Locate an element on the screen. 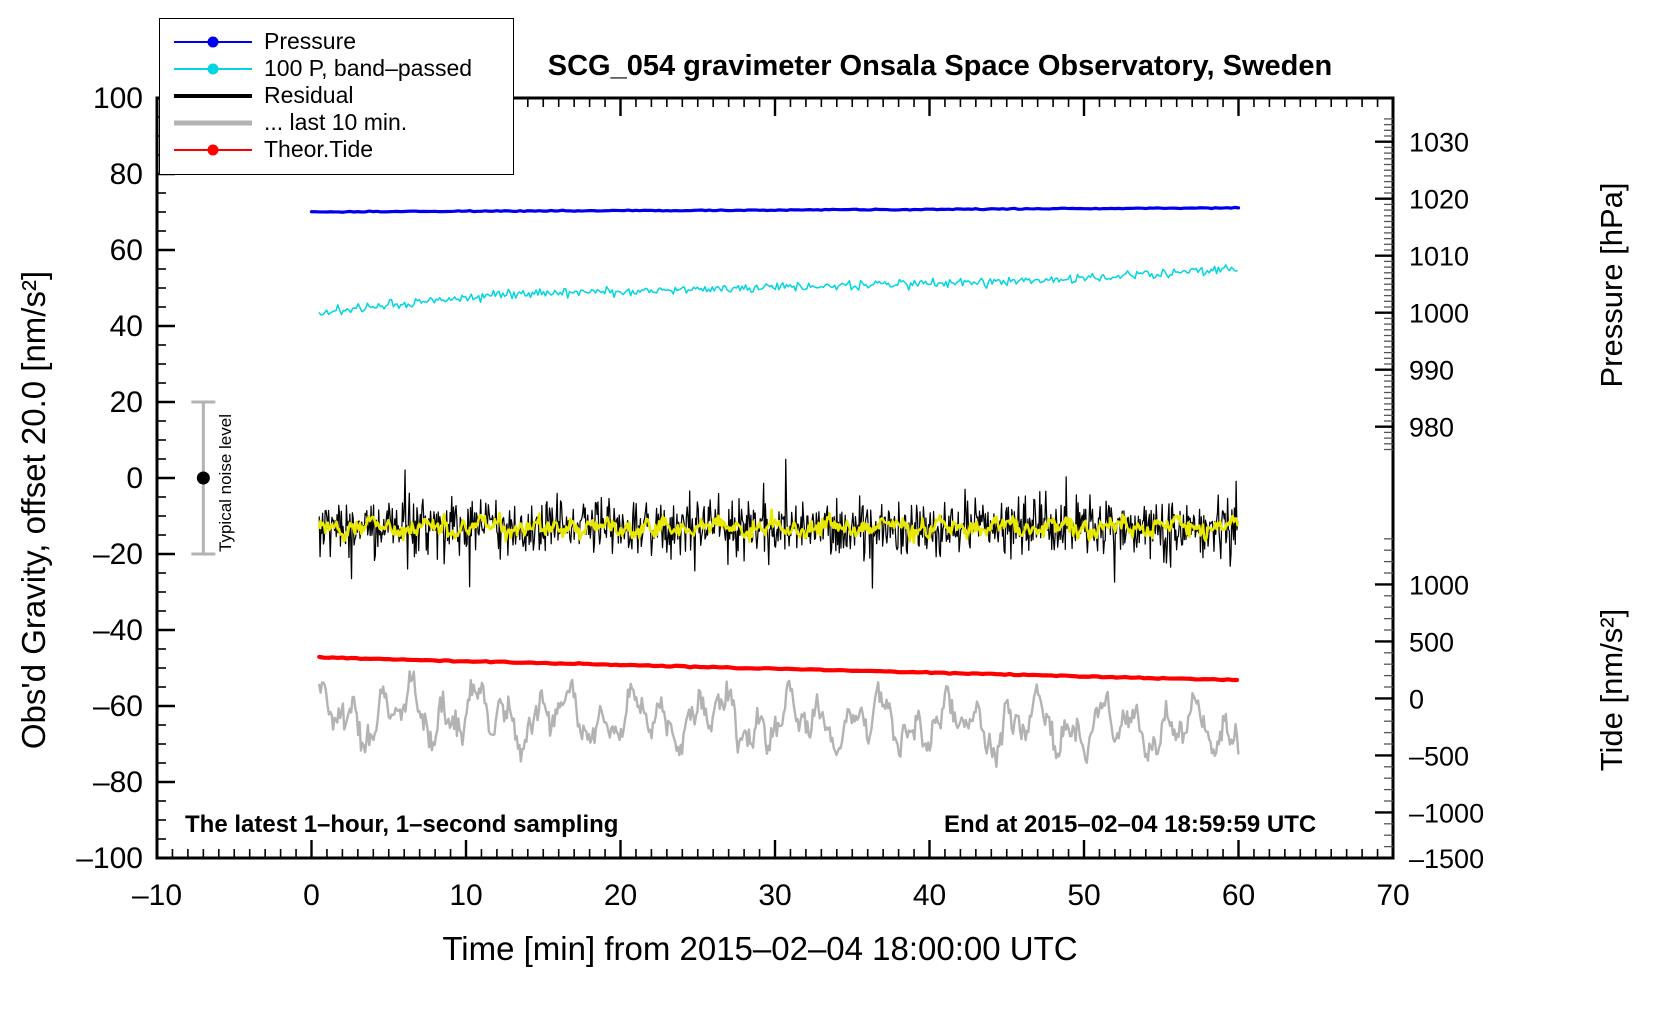 Image resolution: width=1660 pixels, height=1020 pixels. axis-tick-label: 1030 is located at coordinates (1439, 143).